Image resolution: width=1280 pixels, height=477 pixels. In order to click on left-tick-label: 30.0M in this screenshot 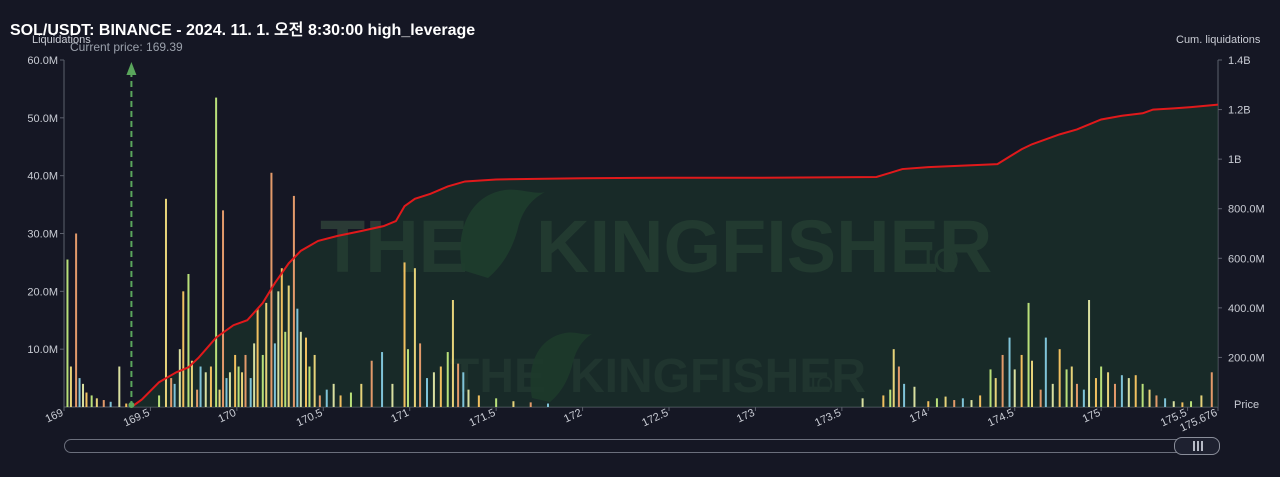, I will do `click(42, 235)`.